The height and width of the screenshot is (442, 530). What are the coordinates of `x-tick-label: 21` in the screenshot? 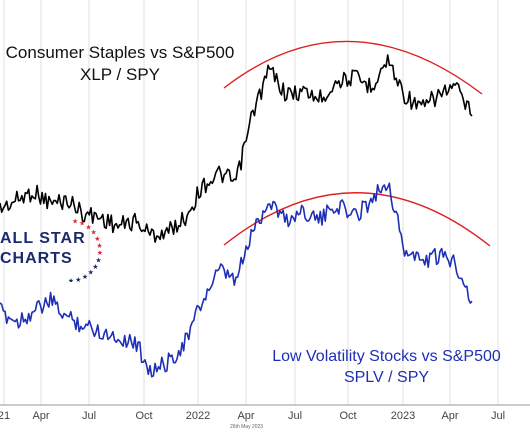 It's located at (5, 416).